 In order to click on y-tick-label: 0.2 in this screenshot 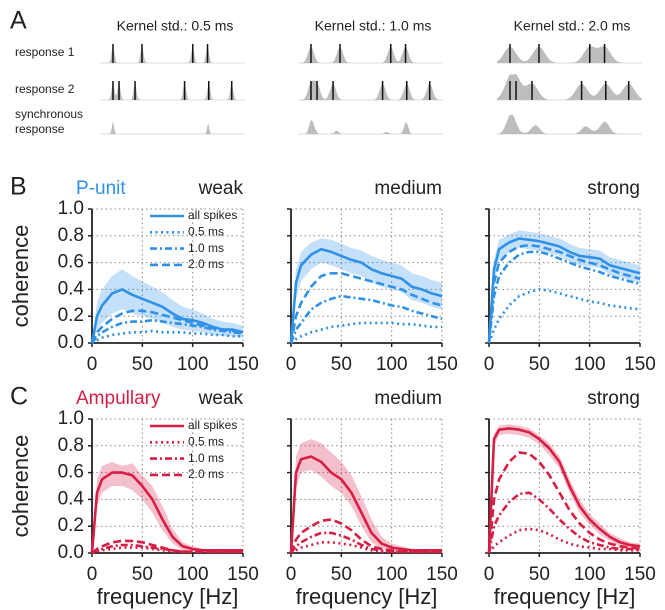, I will do `click(71, 315)`.